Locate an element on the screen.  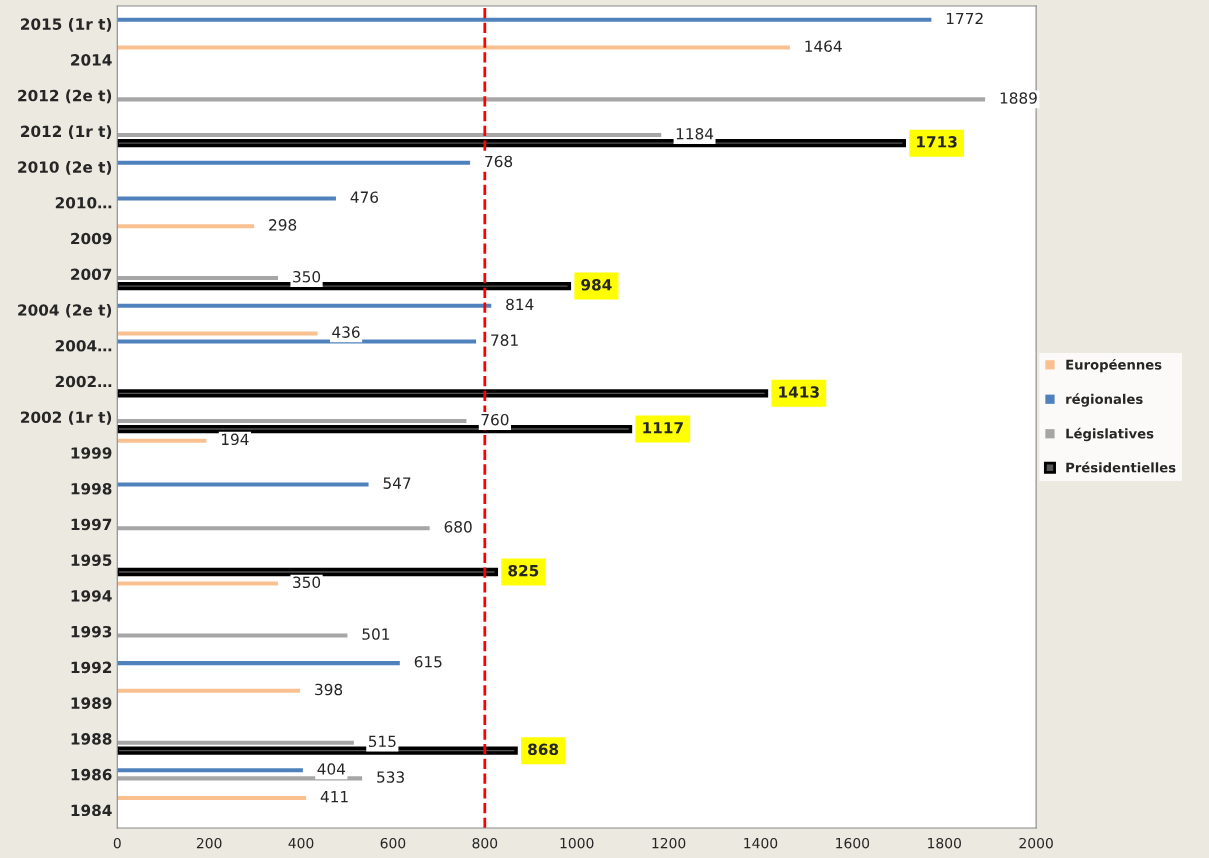
y-tick-label: 1992 is located at coordinates (91, 667).